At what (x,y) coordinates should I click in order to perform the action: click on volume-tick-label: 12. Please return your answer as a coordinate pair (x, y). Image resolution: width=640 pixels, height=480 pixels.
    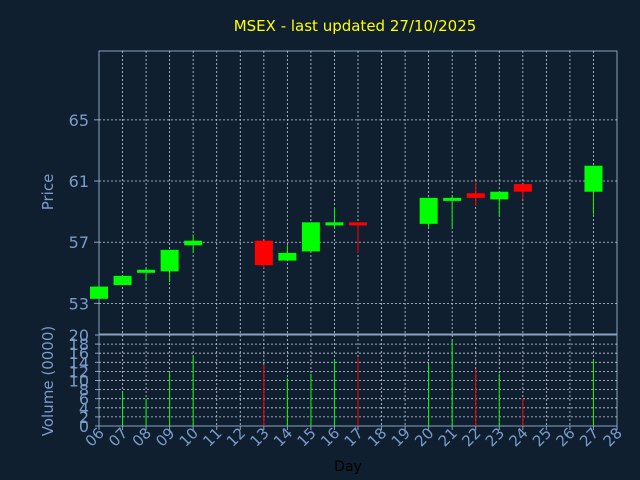
    Looking at the image, I should click on (79, 371).